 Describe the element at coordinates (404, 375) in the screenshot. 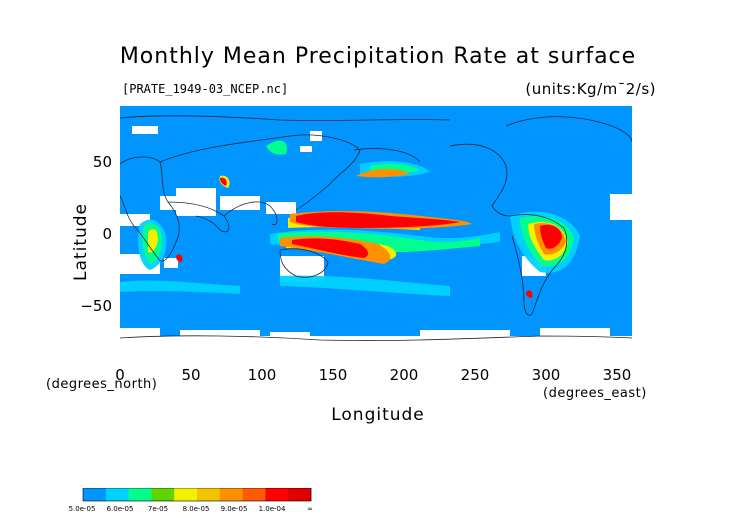

I see `x-tick-200: 200` at that location.